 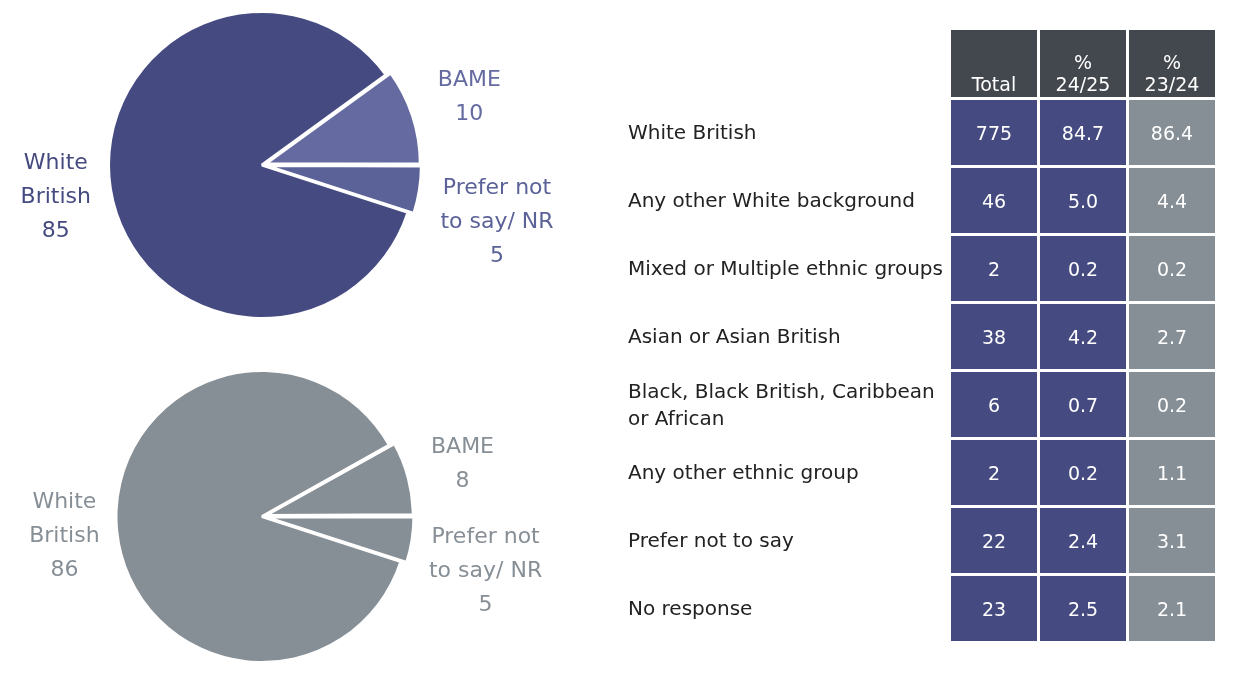 I want to click on data-label: 2.4, so click(x=1083, y=540).